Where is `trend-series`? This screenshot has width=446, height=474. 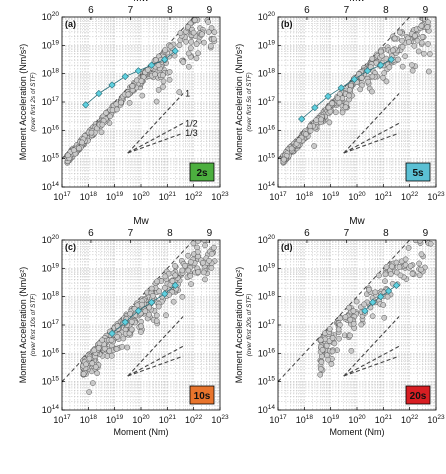
trend-series is located at coordinates (346, 89).